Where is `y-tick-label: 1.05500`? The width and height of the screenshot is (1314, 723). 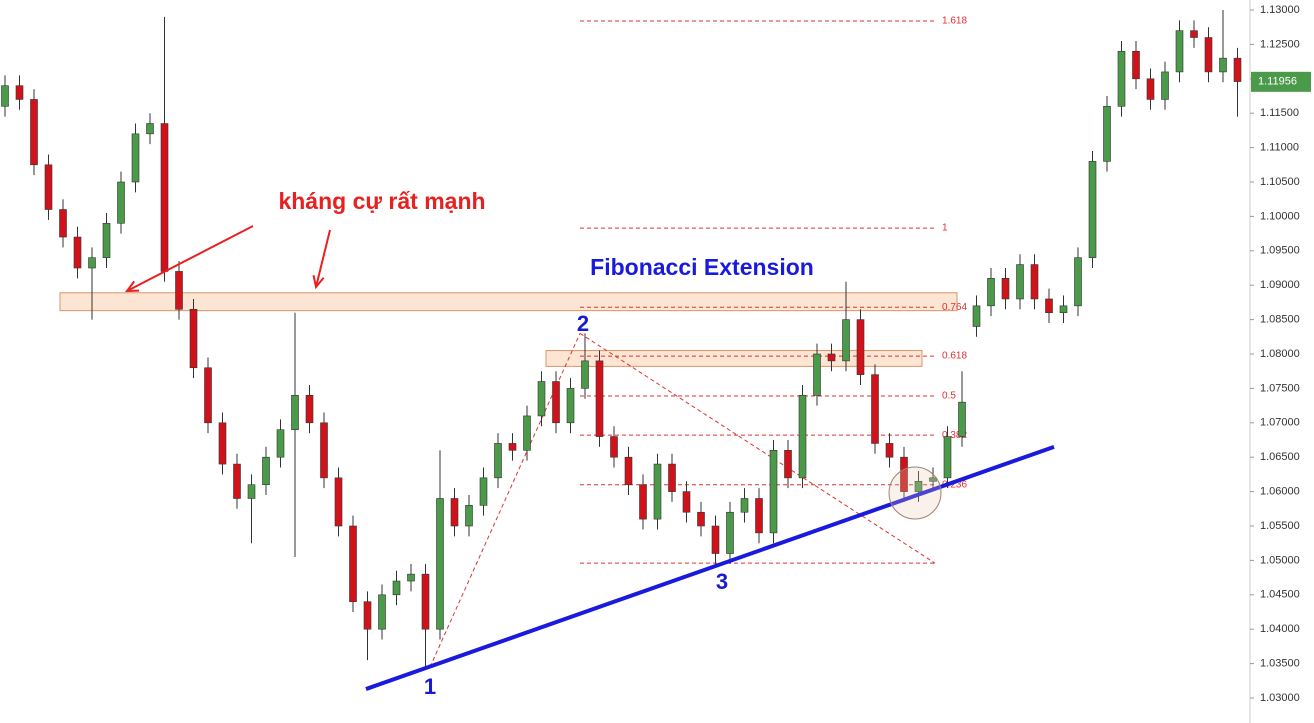
y-tick-label: 1.05500 is located at coordinates (1280, 526).